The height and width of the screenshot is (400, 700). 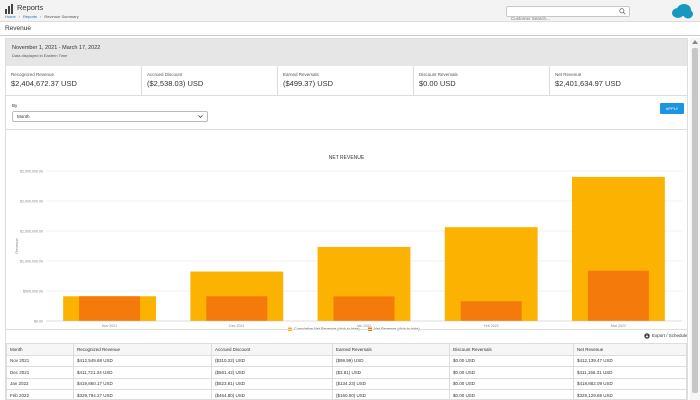 I want to click on cloud-logo, so click(x=682, y=11).